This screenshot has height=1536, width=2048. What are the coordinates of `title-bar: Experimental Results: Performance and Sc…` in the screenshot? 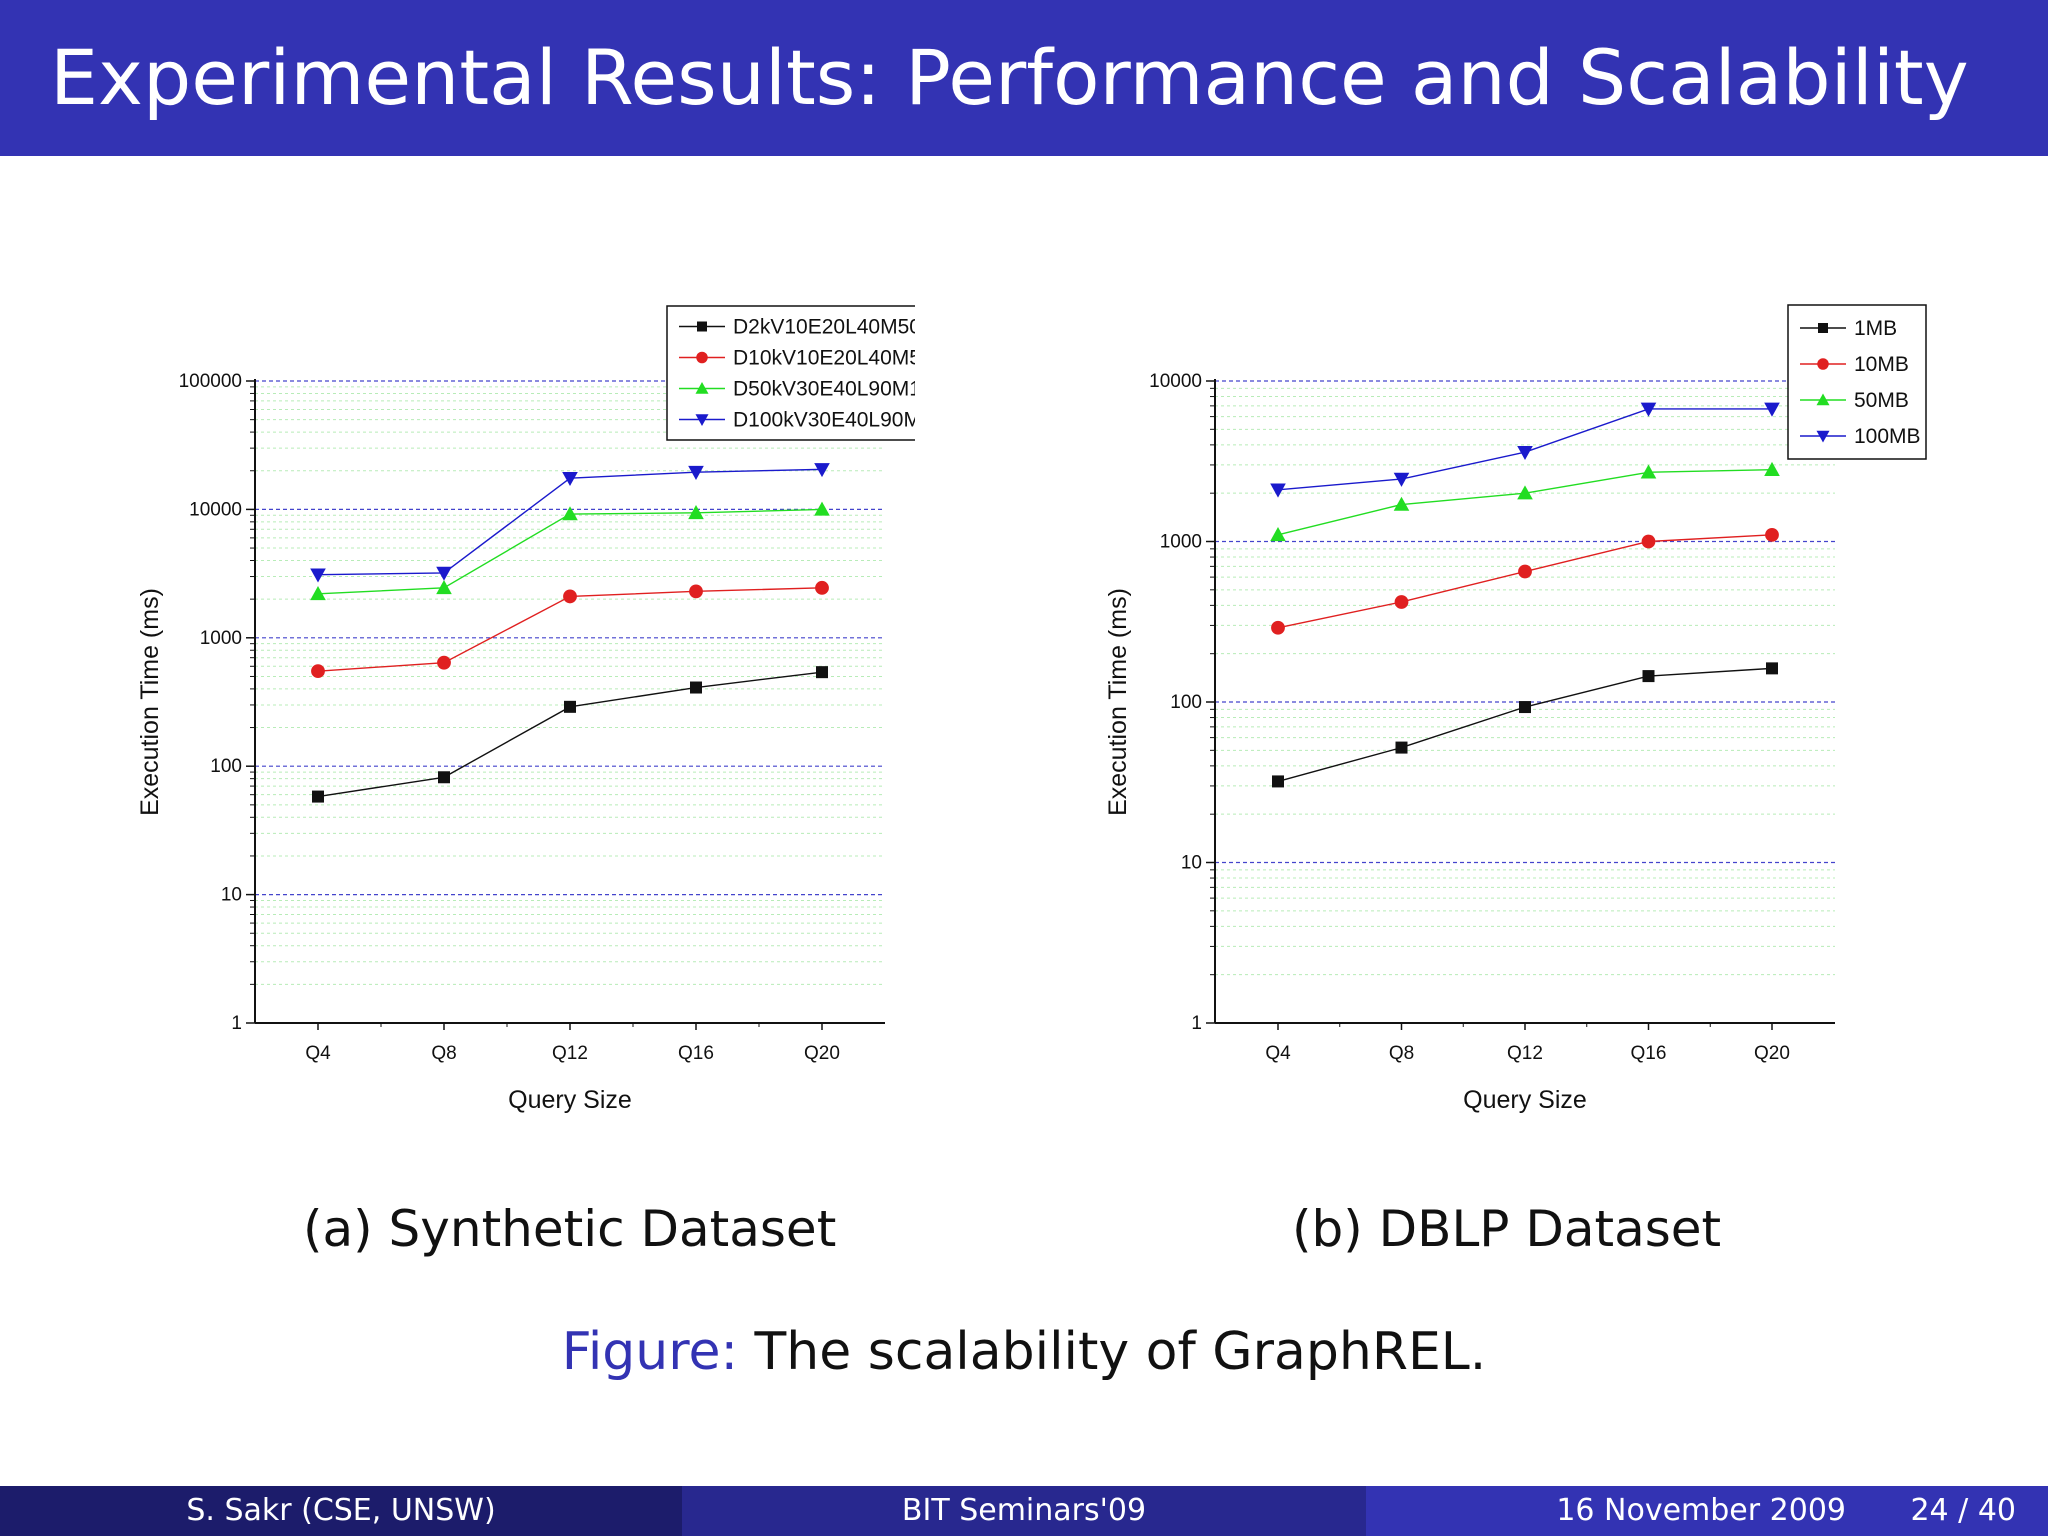 It's located at (1024, 78).